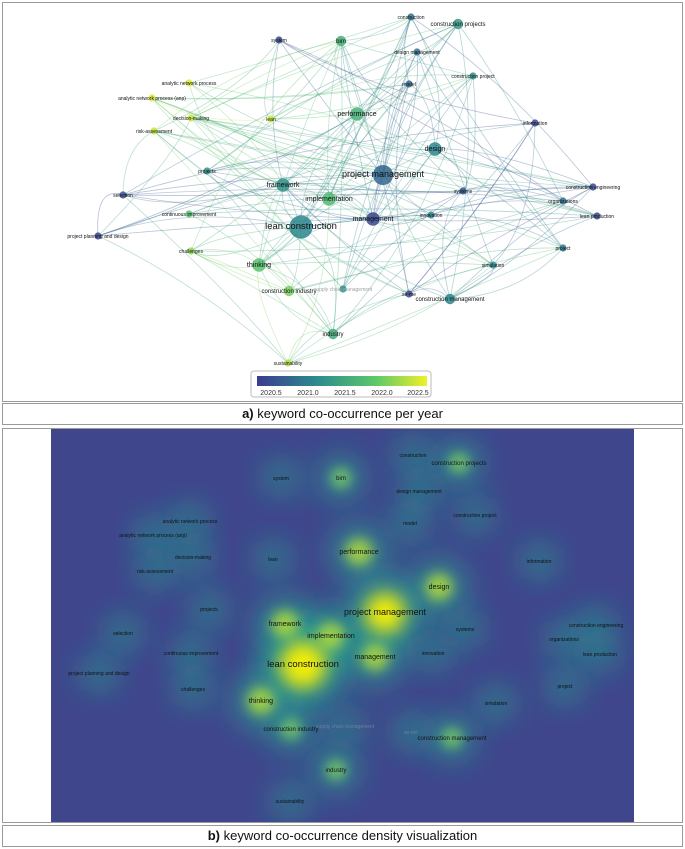  I want to click on density-label: systems, so click(465, 630).